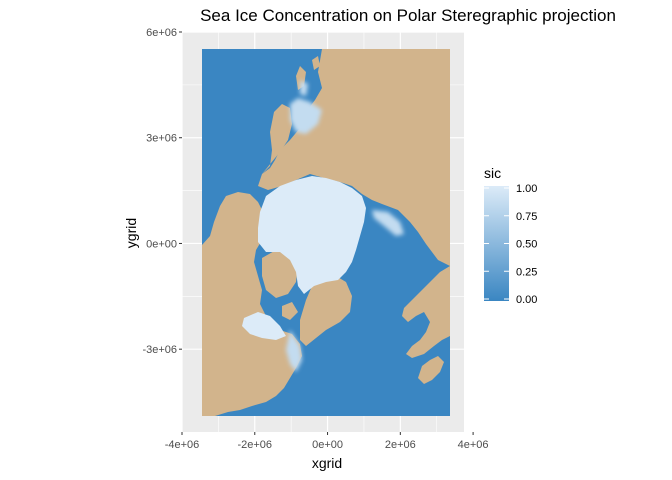 The image size is (672, 480). What do you see at coordinates (473, 445) in the screenshot?
I see `x-tick-label: 4e+06` at bounding box center [473, 445].